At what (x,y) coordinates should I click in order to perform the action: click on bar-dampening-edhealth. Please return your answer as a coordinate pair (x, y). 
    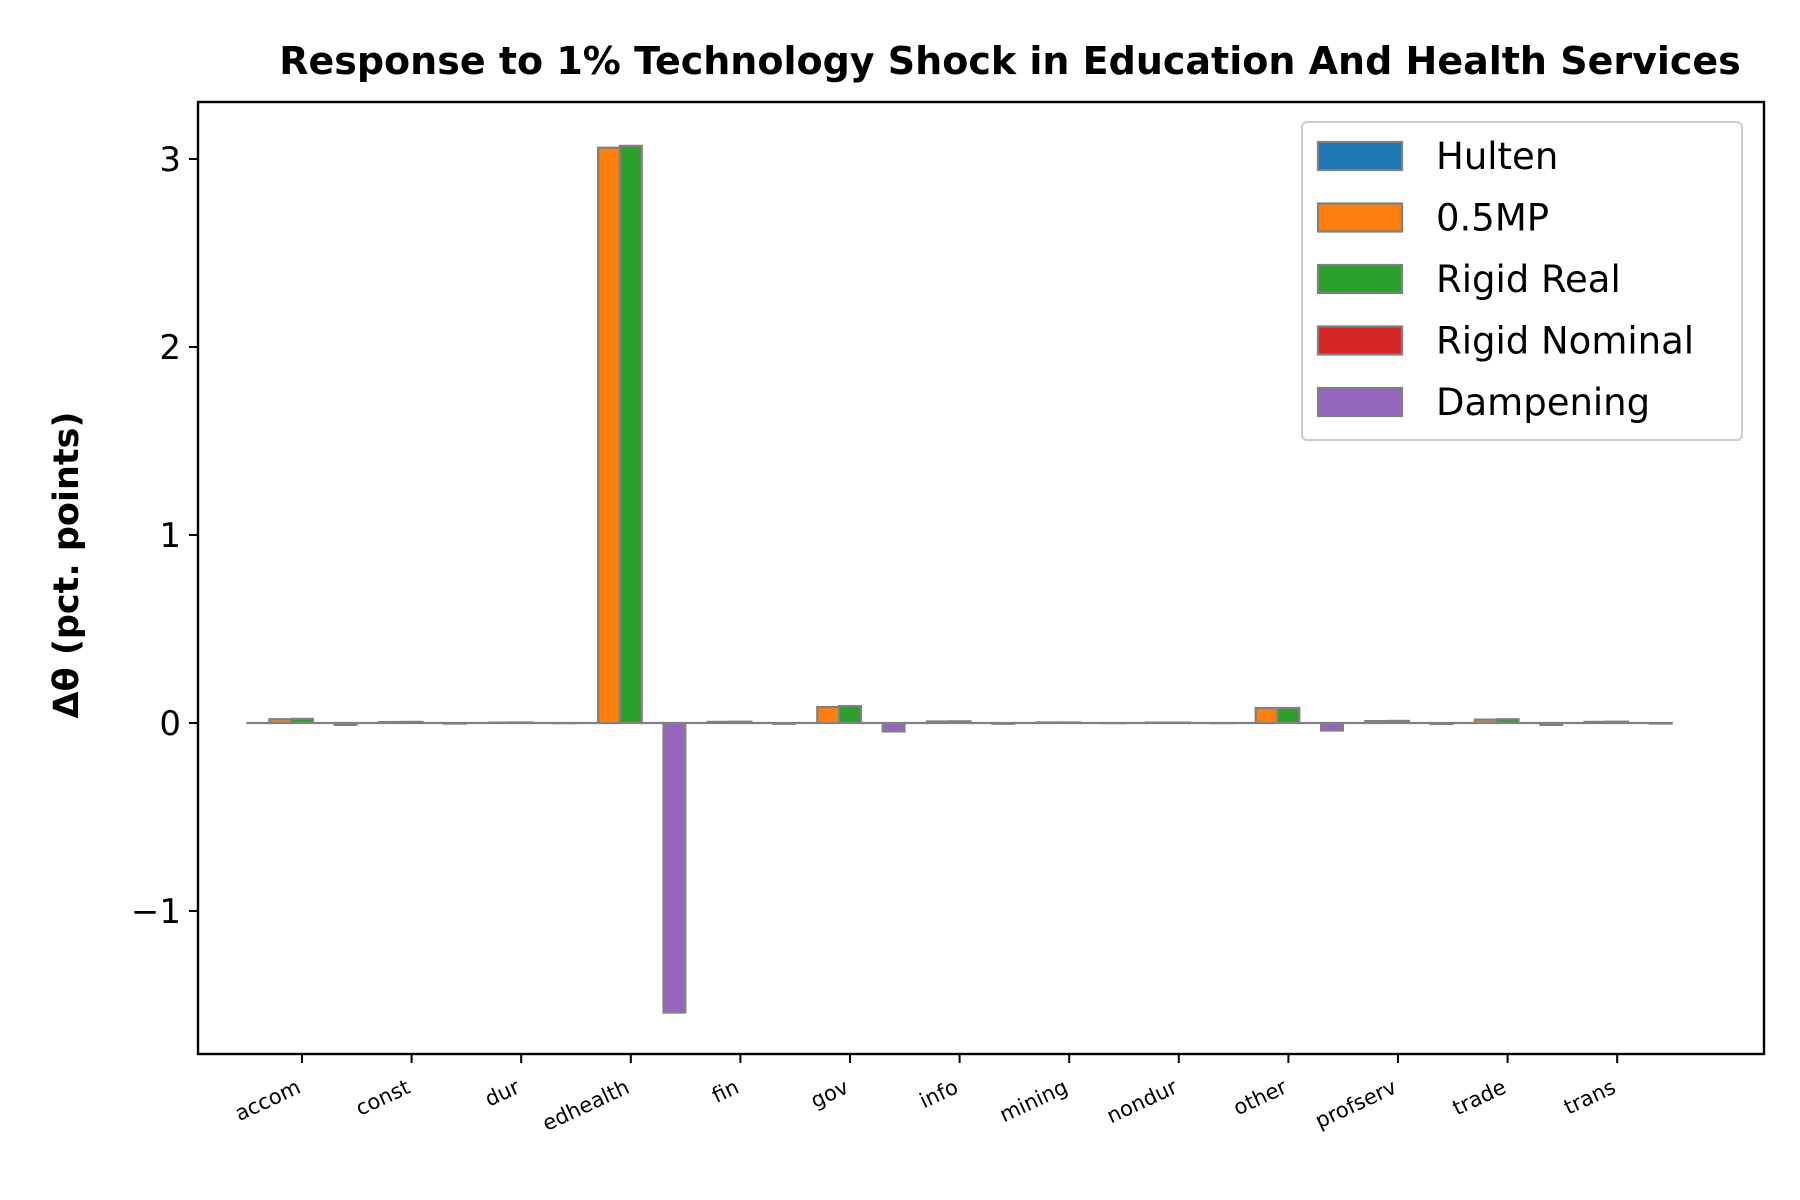
    Looking at the image, I should click on (674, 867).